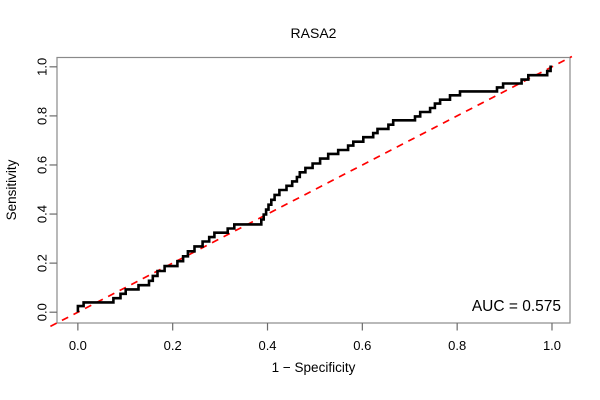  I want to click on y-tick-label: 0.2, so click(42, 263).